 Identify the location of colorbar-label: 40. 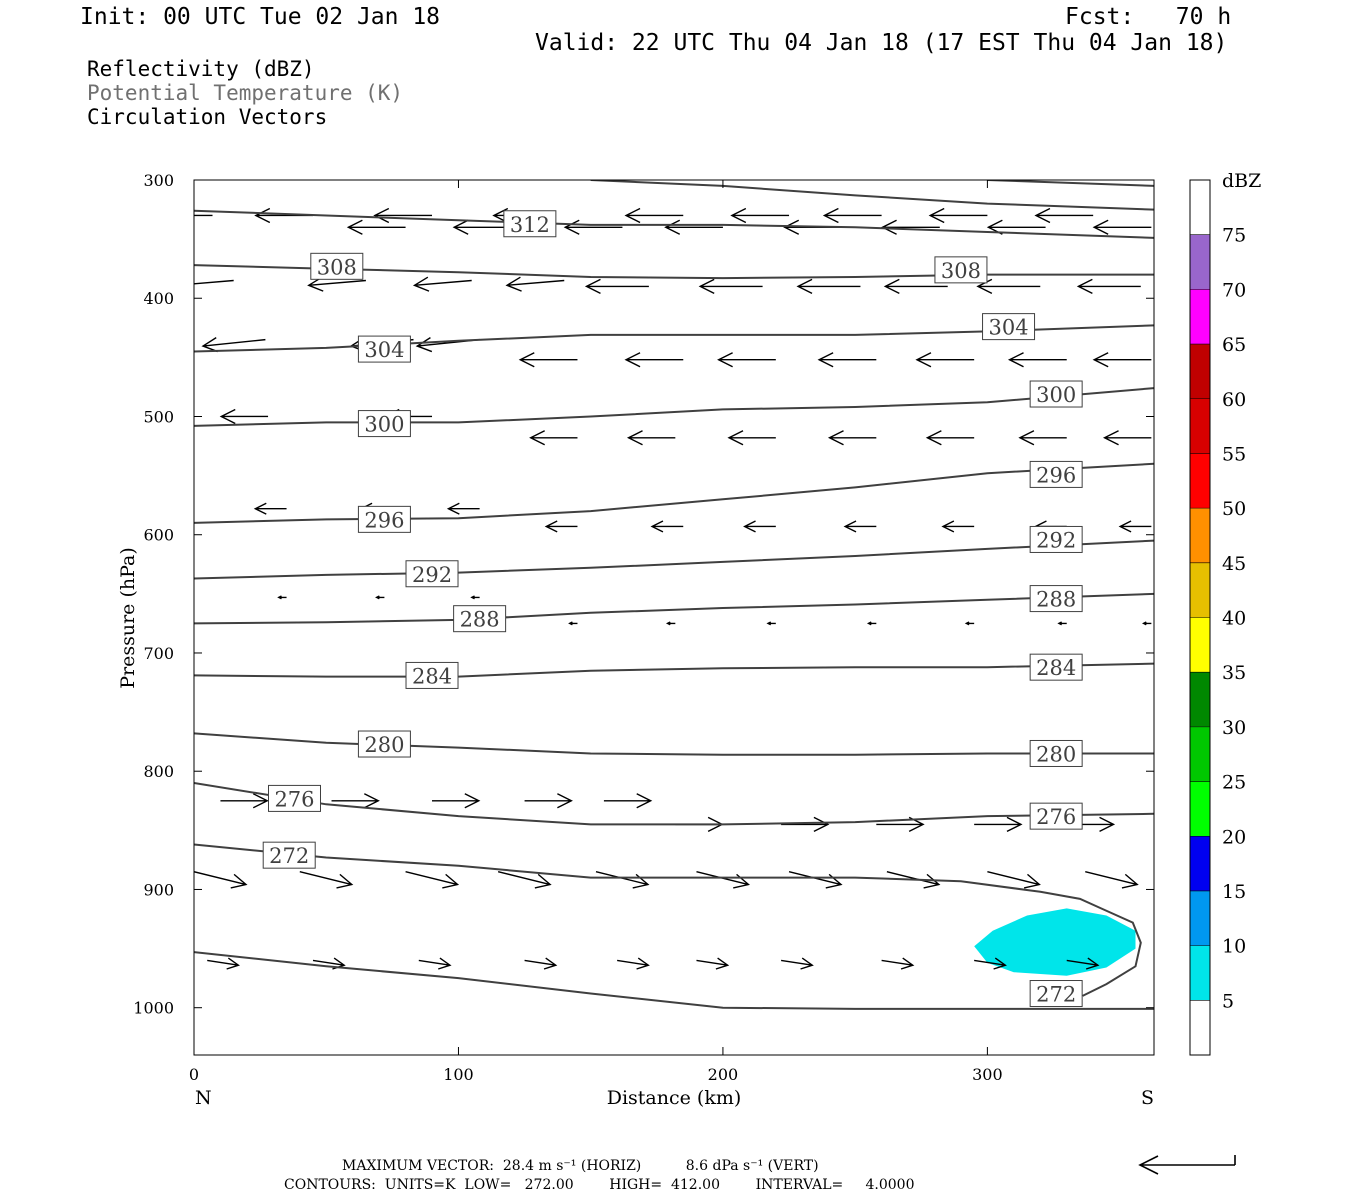
(1234, 619).